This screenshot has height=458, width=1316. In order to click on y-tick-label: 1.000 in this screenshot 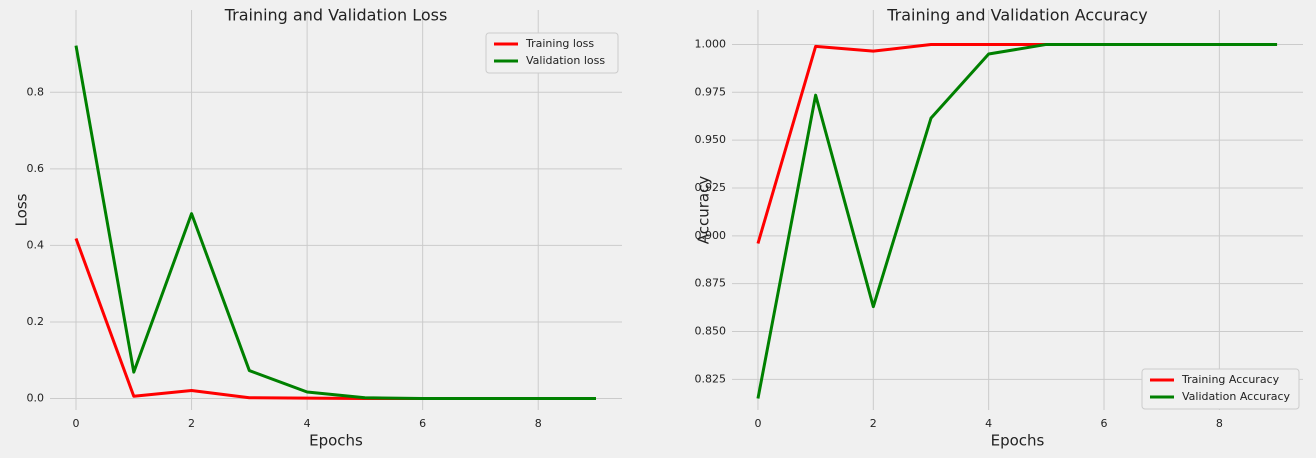, I will do `click(711, 43)`.